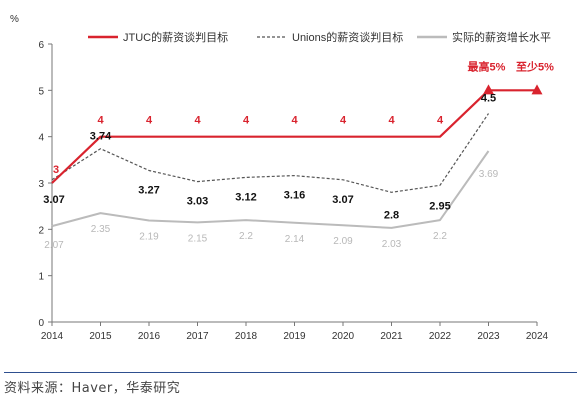 This screenshot has height=400, width=581. What do you see at coordinates (488, 99) in the screenshot?
I see `data-label: 4.5` at bounding box center [488, 99].